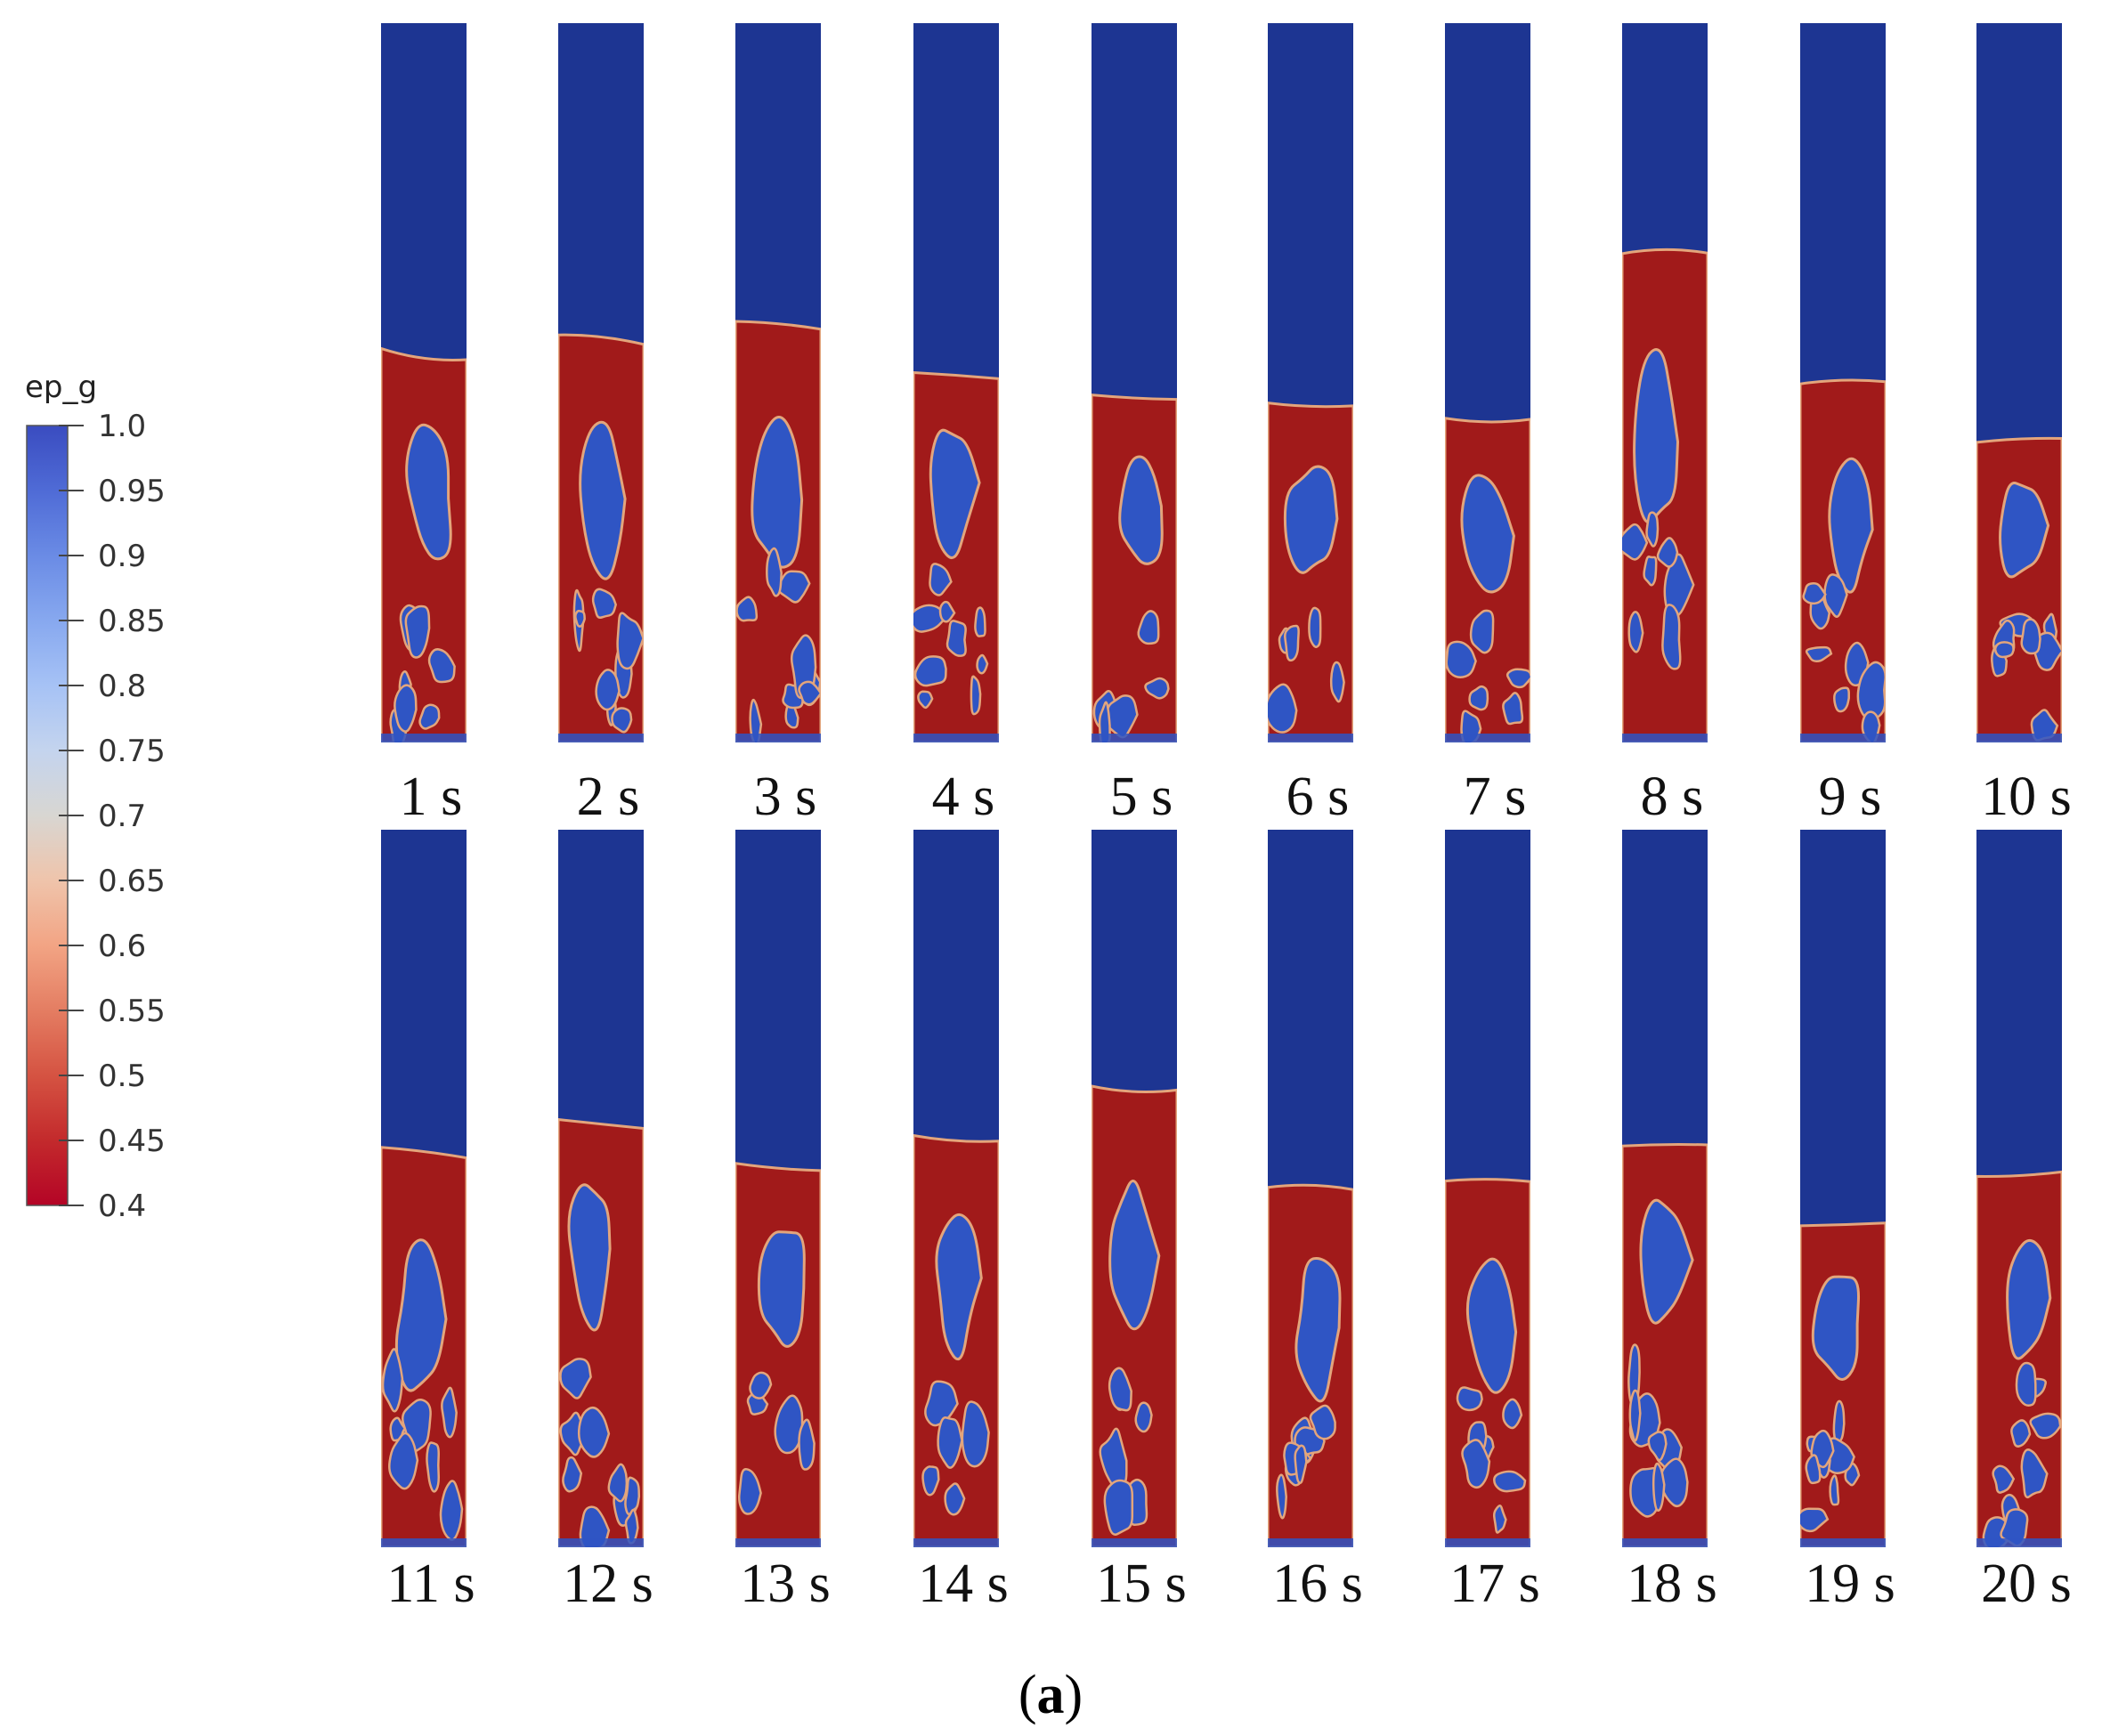 The height and width of the screenshot is (1736, 2102). What do you see at coordinates (122, 686) in the screenshot?
I see `colorbar-tick-label: 0.8` at bounding box center [122, 686].